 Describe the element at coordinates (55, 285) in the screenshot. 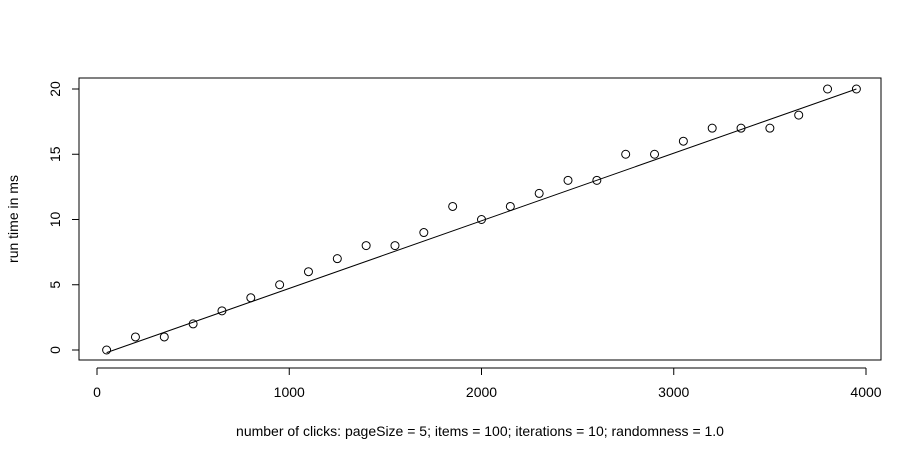

I see `y-tick-label: 5` at that location.